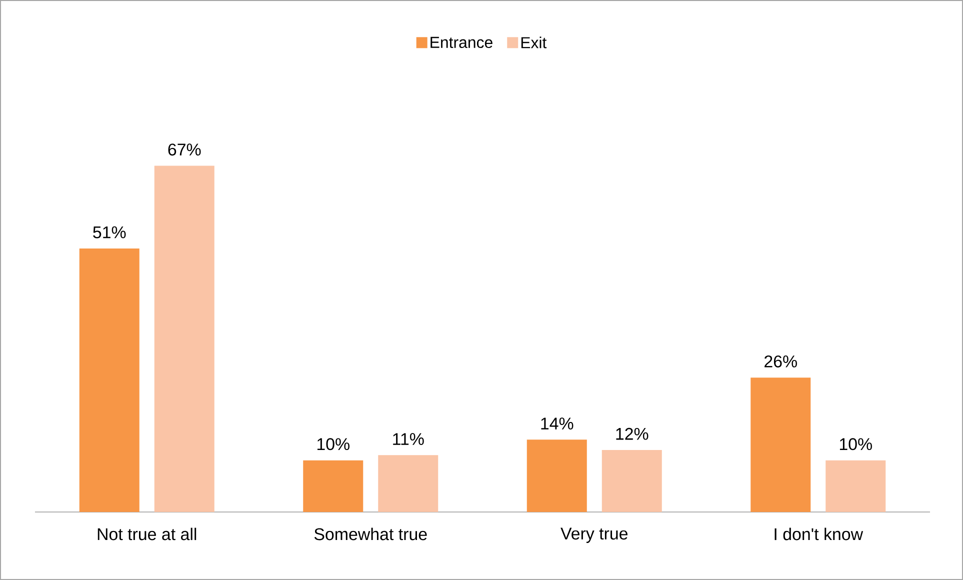 This screenshot has height=580, width=963. I want to click on data-label: 51%, so click(109, 232).